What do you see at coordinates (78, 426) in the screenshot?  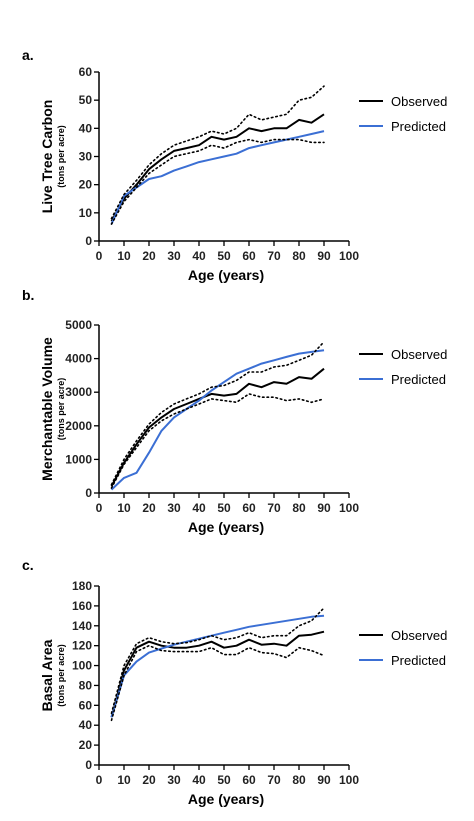 I see `y-tick-label: 2000` at bounding box center [78, 426].